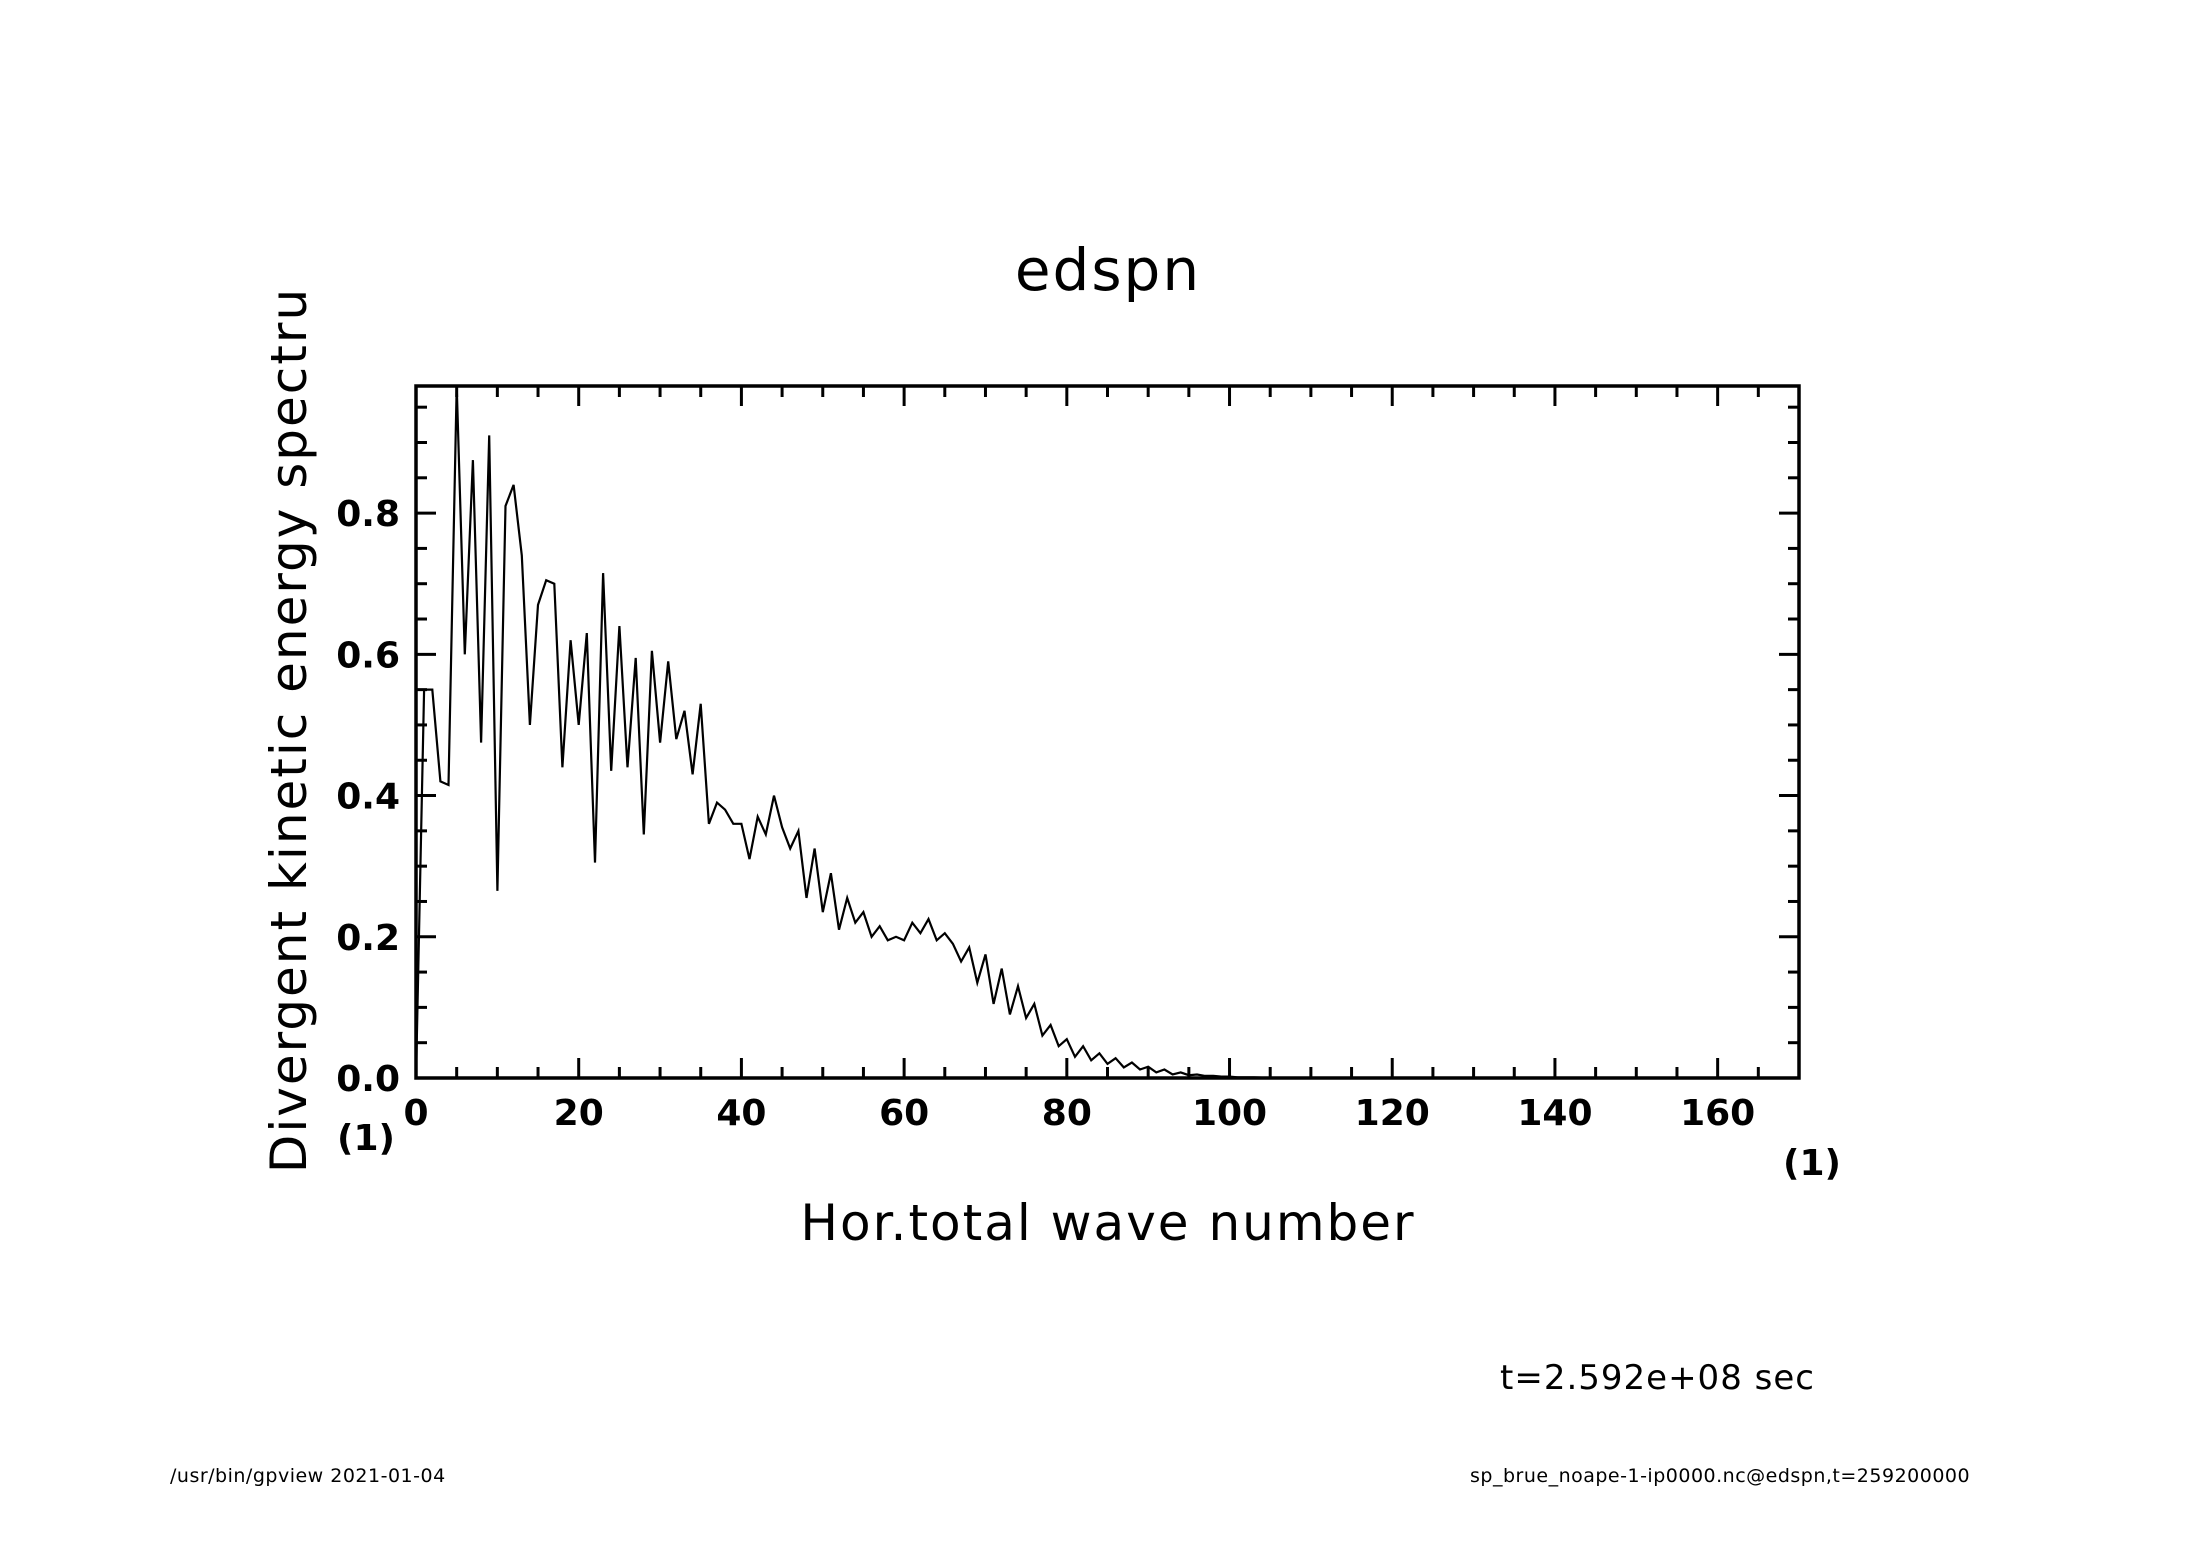 Image resolution: width=2188 pixels, height=1546 pixels. What do you see at coordinates (904, 1113) in the screenshot?
I see `x-tick-label: 60` at bounding box center [904, 1113].